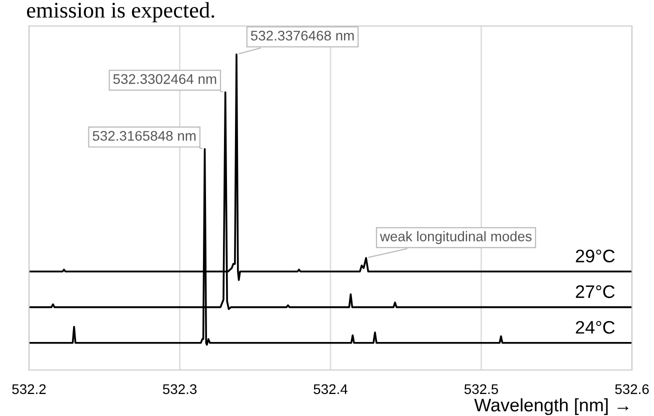 The height and width of the screenshot is (416, 654). Describe the element at coordinates (595, 327) in the screenshot. I see `series-label: 24°C` at that location.